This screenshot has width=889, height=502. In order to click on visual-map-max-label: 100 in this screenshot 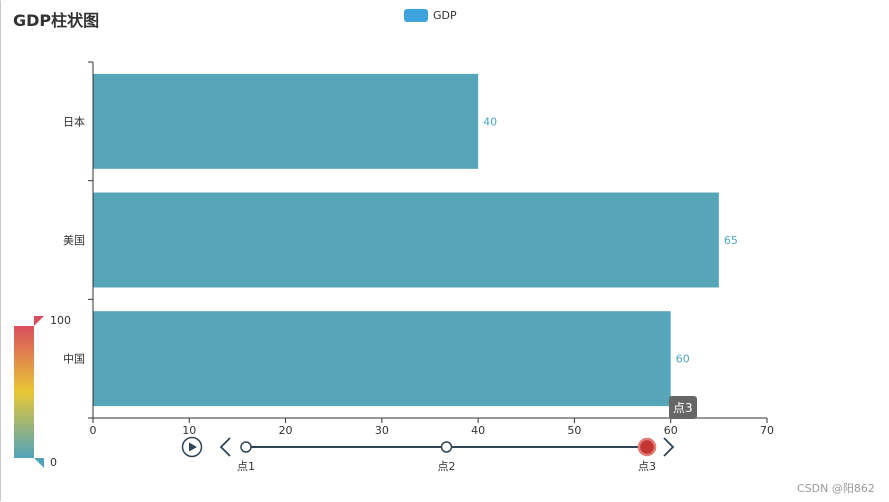, I will do `click(60, 320)`.